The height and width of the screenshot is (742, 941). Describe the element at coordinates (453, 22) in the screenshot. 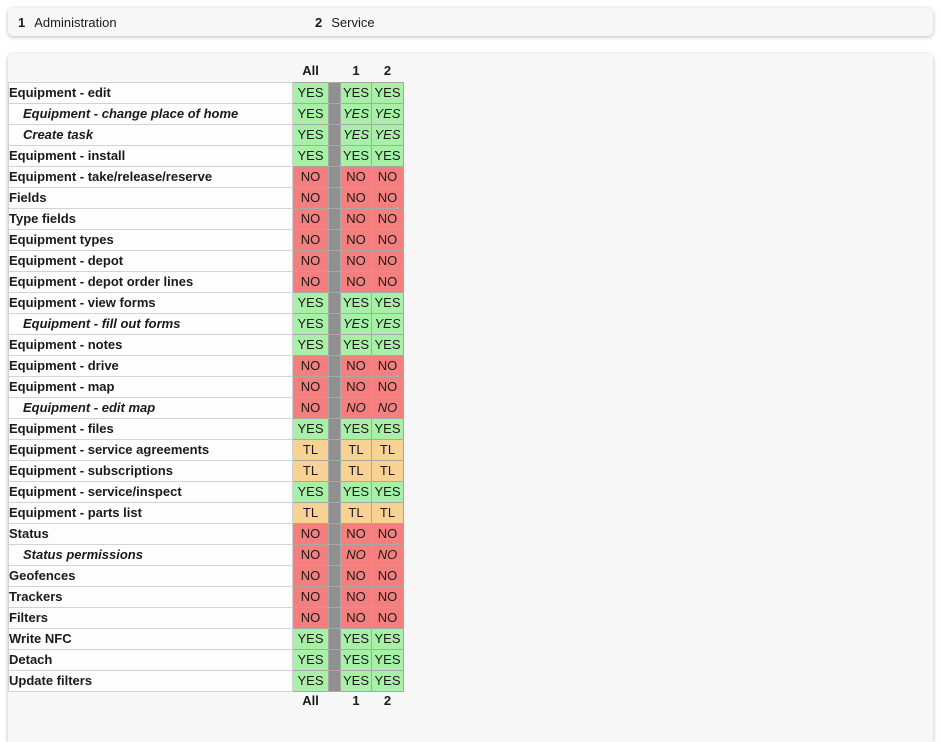

I see `tab-service: 2 Service` at that location.